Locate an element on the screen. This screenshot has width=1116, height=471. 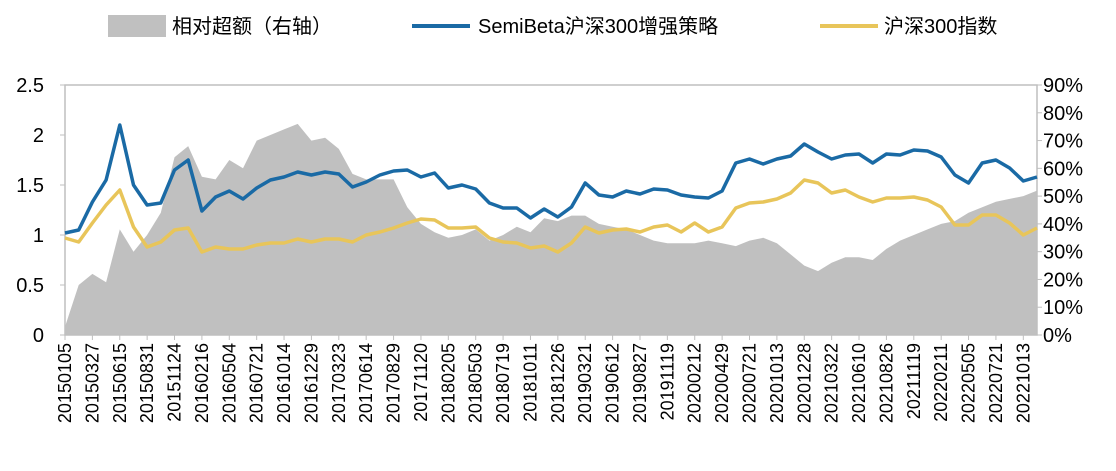
x-tick-label: 20160721 is located at coordinates (257, 383).